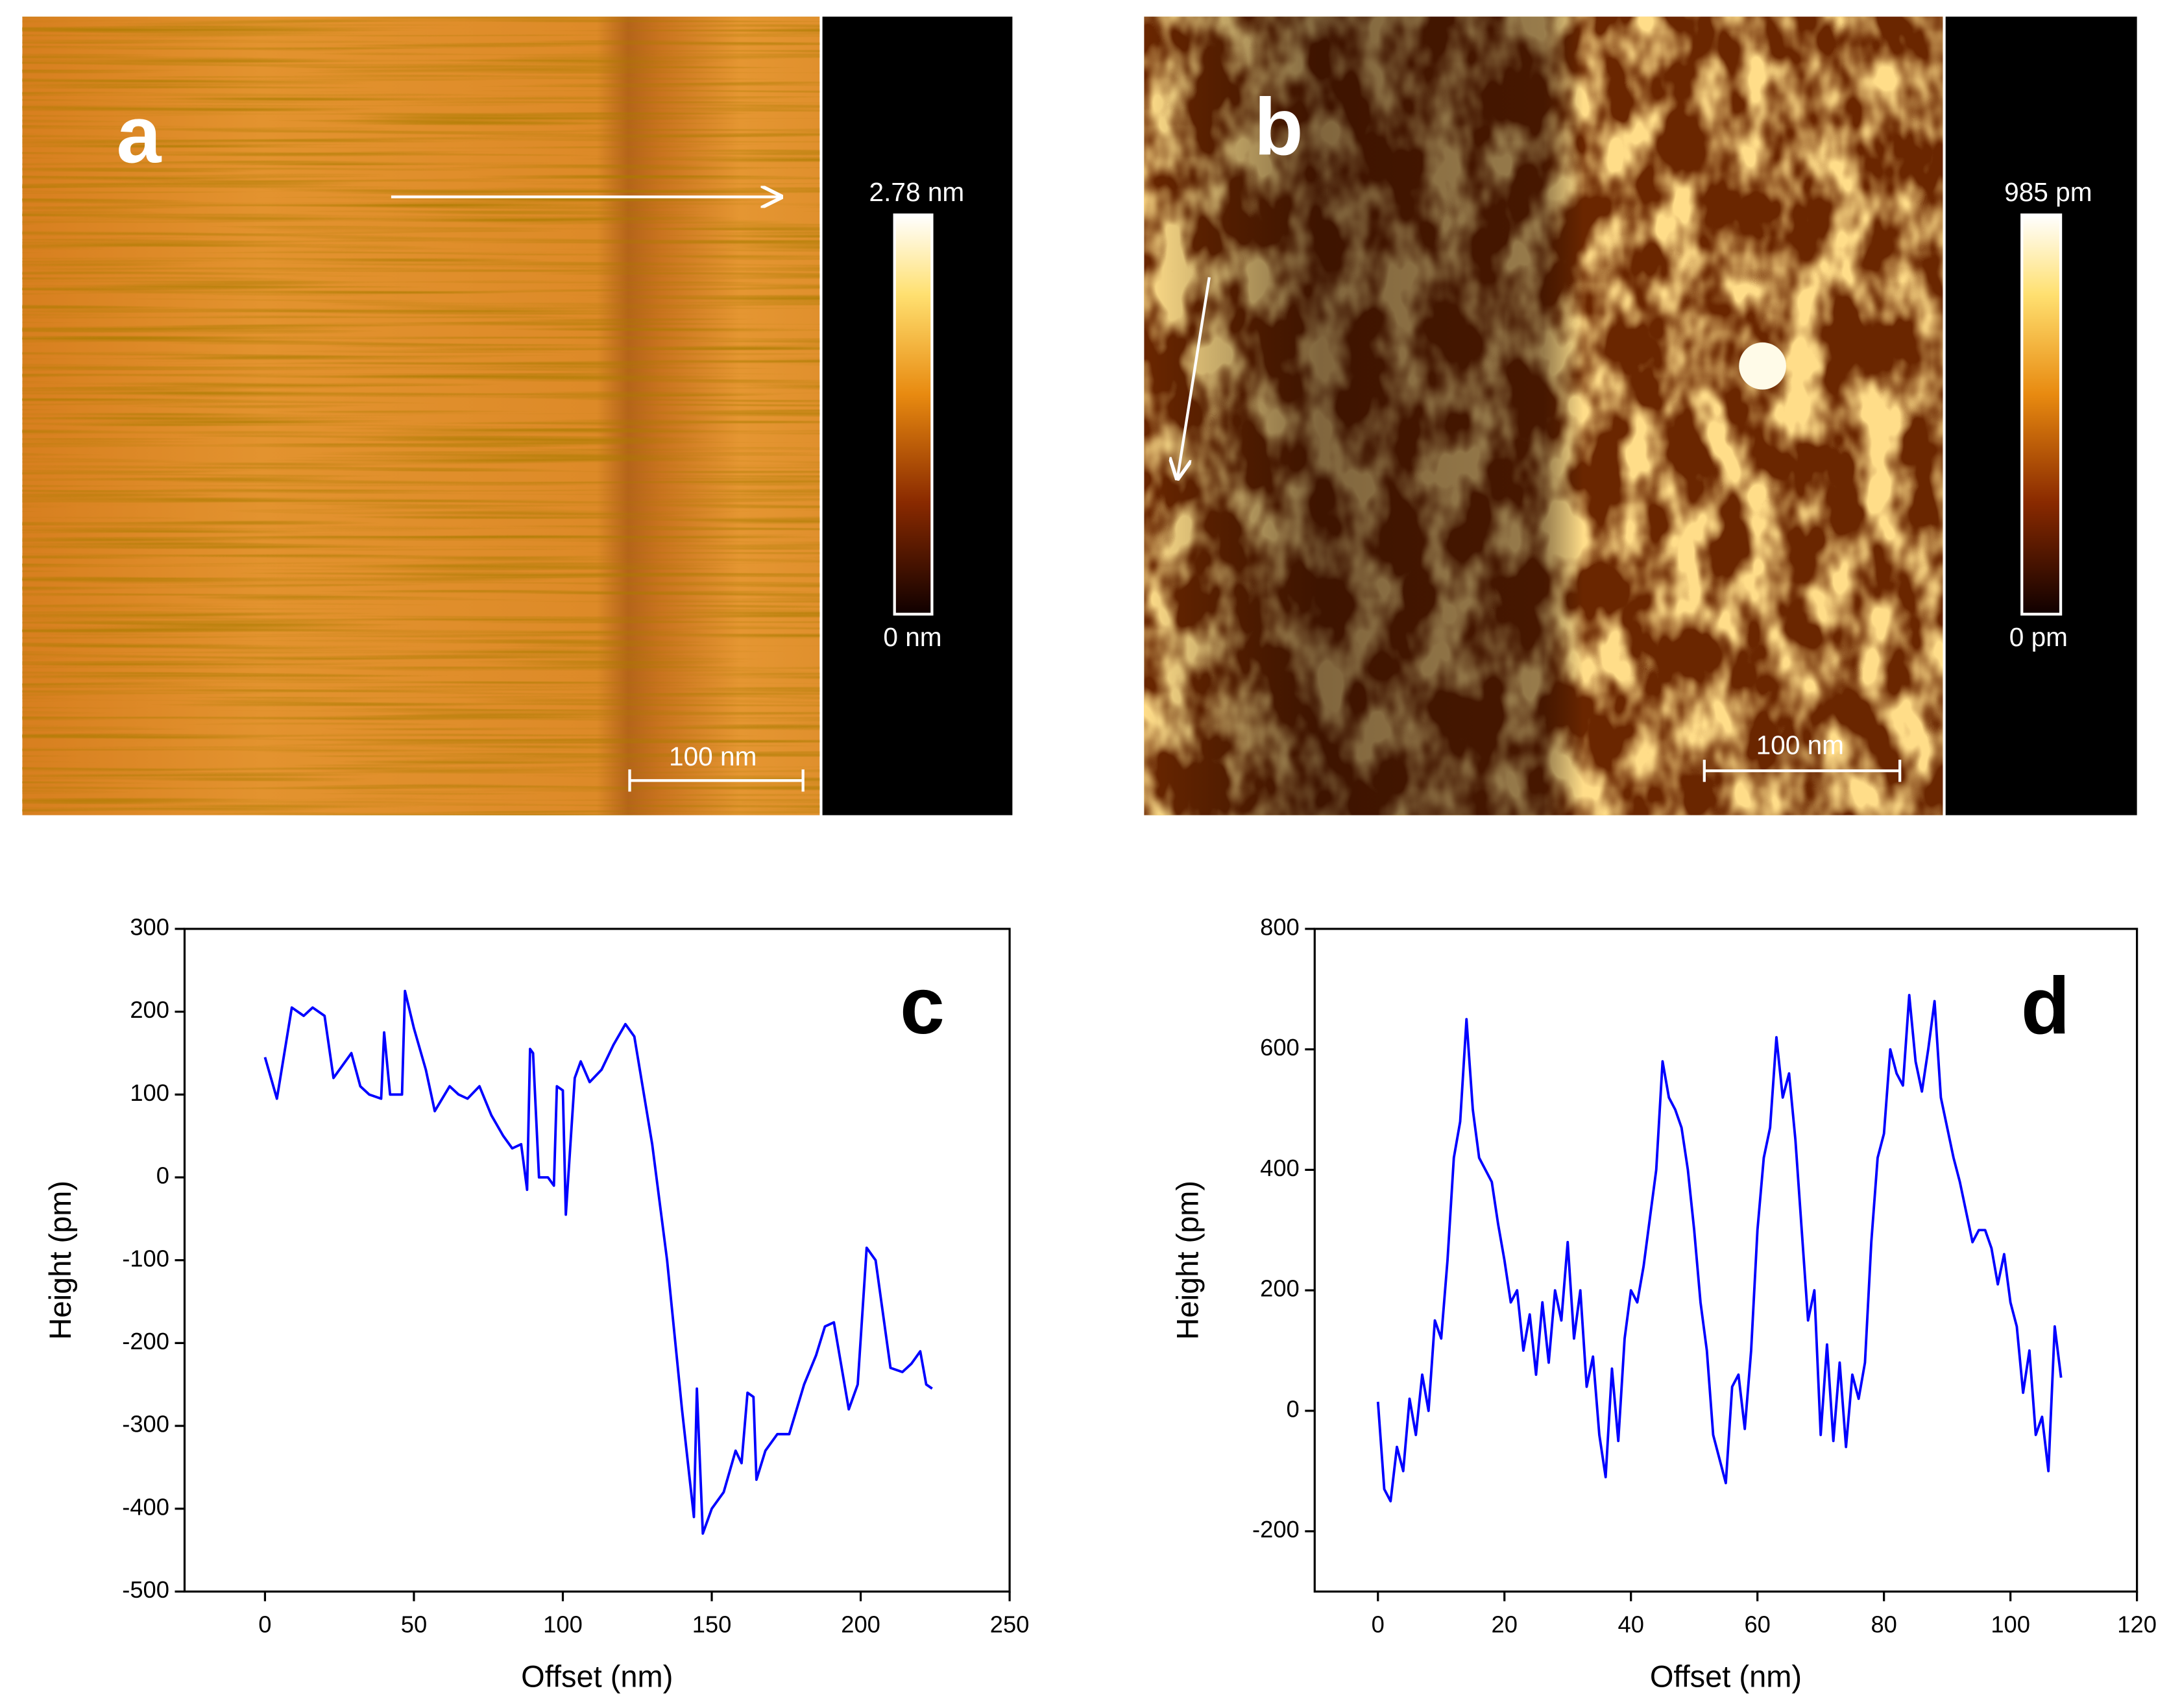  What do you see at coordinates (1631, 1624) in the screenshot?
I see `x-tick-label: 40` at bounding box center [1631, 1624].